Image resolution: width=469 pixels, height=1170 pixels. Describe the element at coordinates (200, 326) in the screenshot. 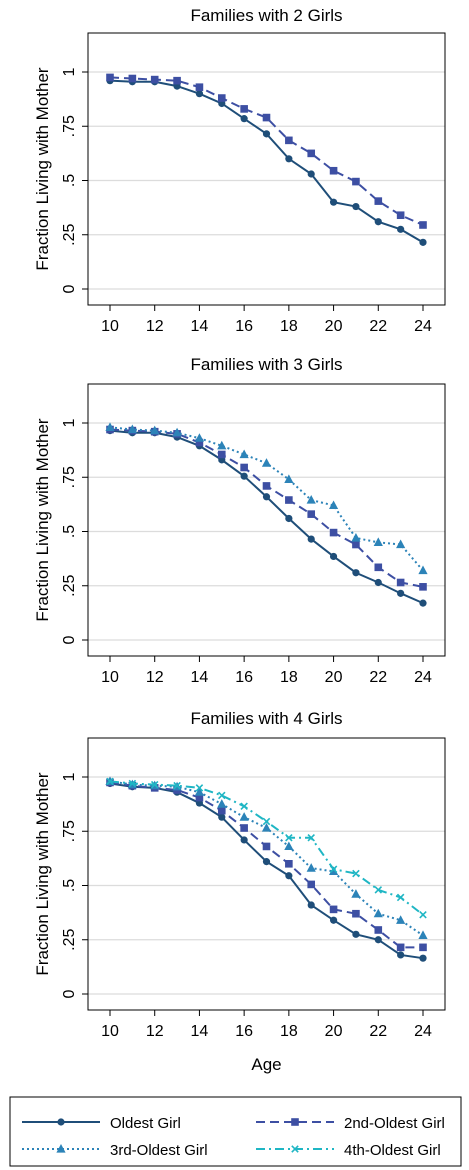

I see `x-tick-label: 14` at that location.